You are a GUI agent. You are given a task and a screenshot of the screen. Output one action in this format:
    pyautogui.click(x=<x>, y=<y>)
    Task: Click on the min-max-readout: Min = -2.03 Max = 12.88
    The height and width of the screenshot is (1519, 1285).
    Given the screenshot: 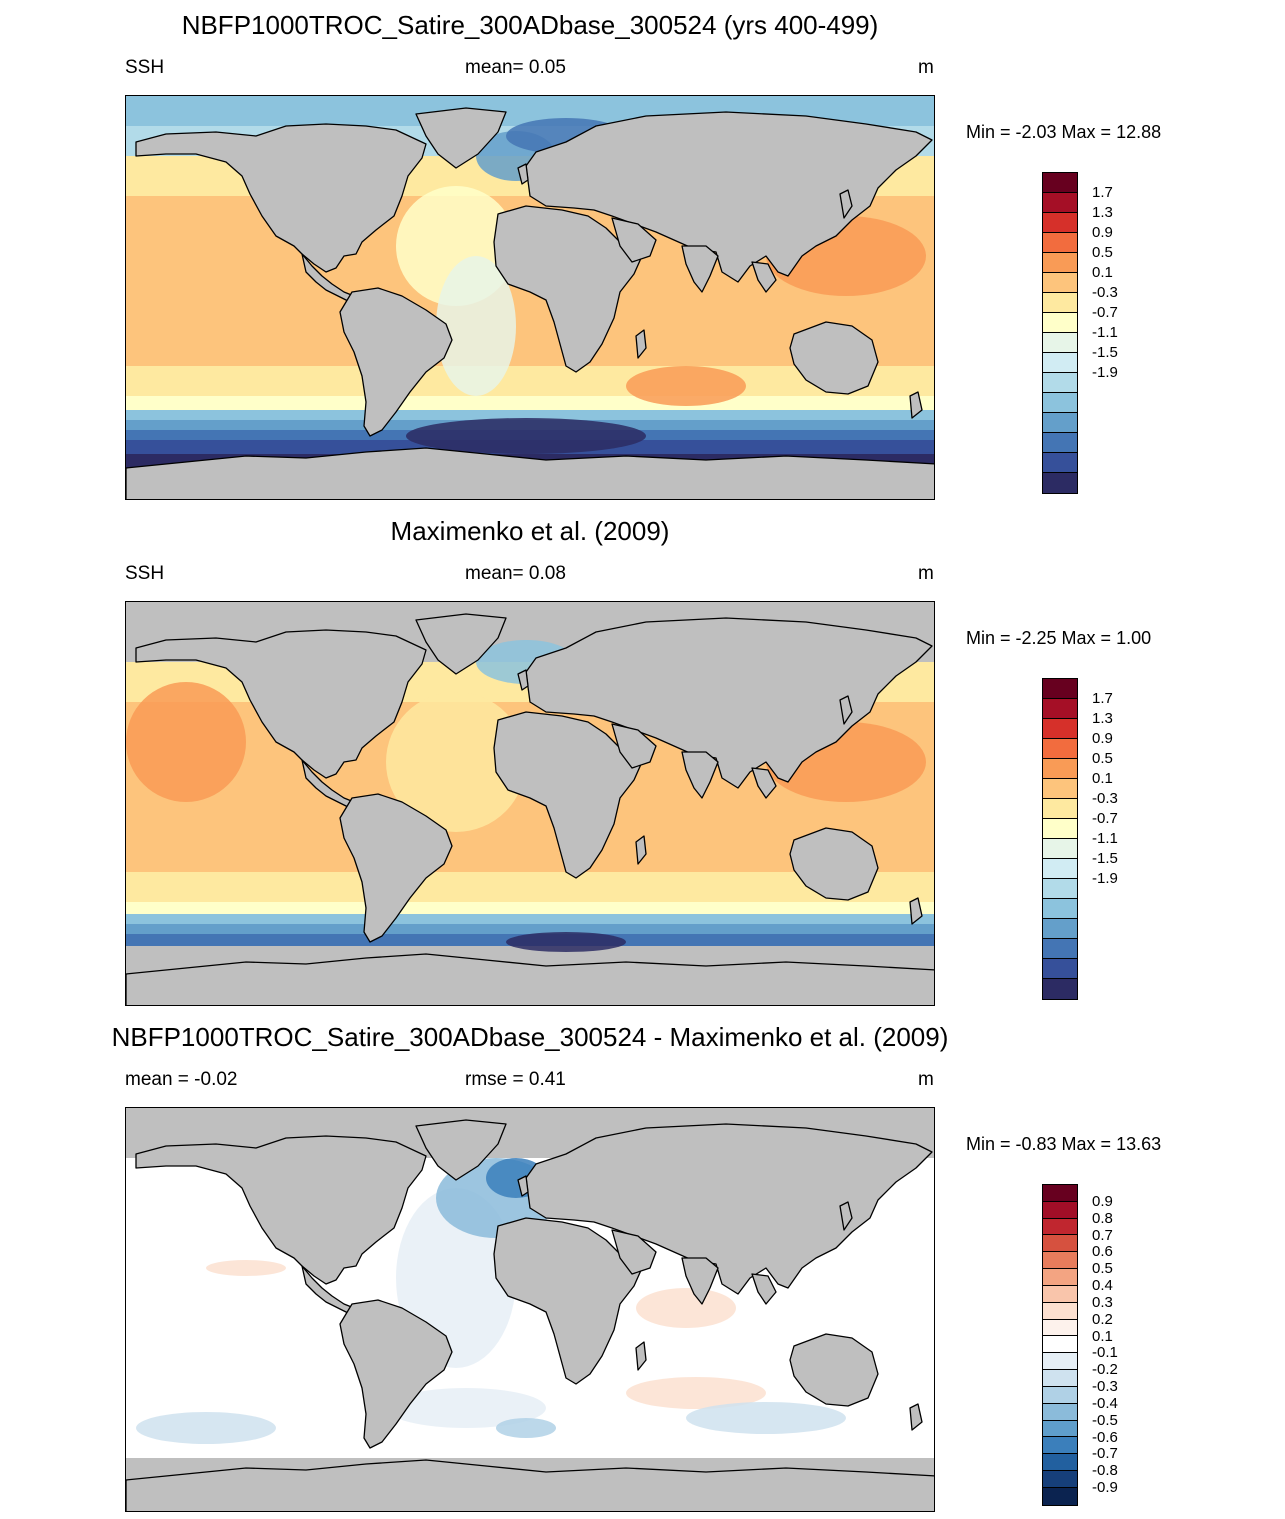 What is the action you would take?
    pyautogui.click(x=1064, y=132)
    